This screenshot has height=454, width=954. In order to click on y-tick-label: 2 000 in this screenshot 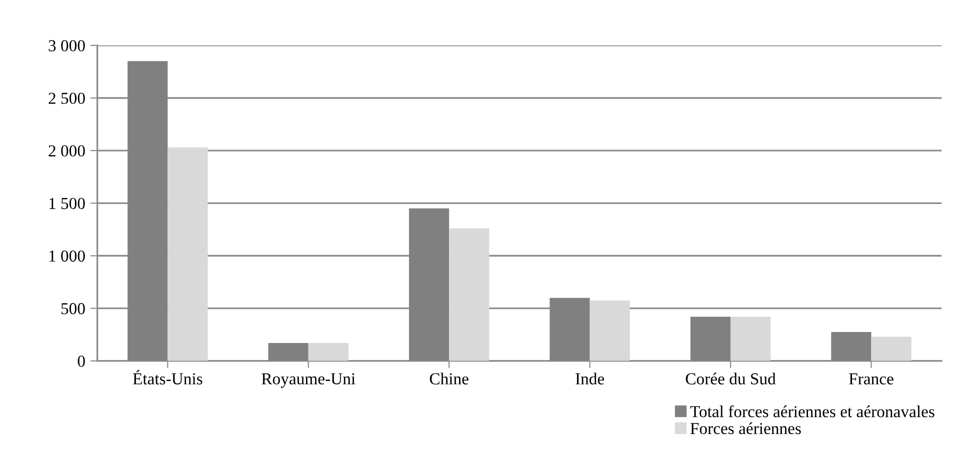, I will do `click(66, 151)`.